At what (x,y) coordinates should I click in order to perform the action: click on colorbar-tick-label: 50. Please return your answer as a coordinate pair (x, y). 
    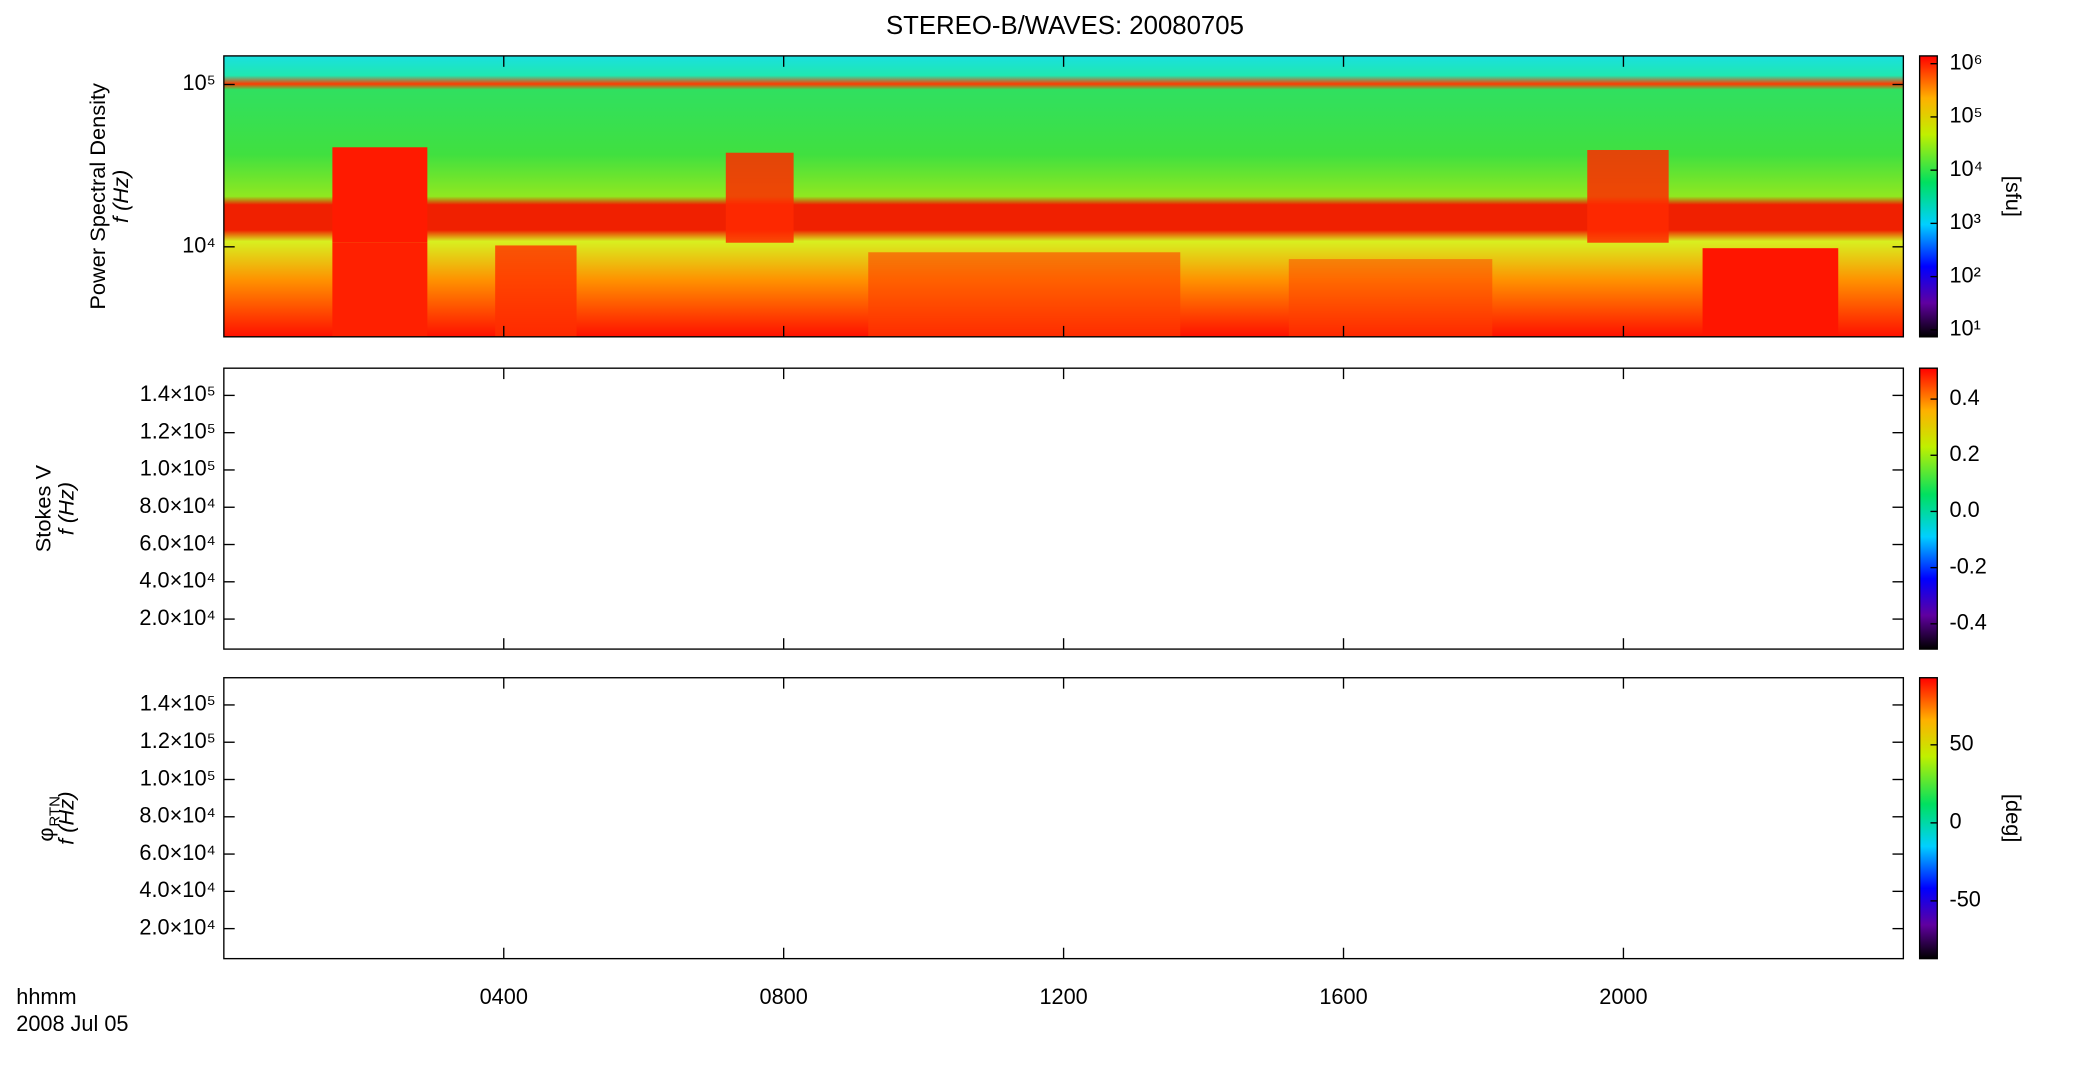
    Looking at the image, I should click on (1961, 743).